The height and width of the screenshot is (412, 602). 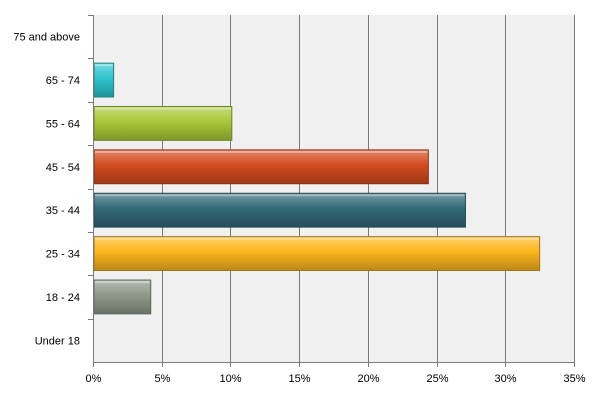 I want to click on x-tick-label: 35%, so click(x=574, y=379).